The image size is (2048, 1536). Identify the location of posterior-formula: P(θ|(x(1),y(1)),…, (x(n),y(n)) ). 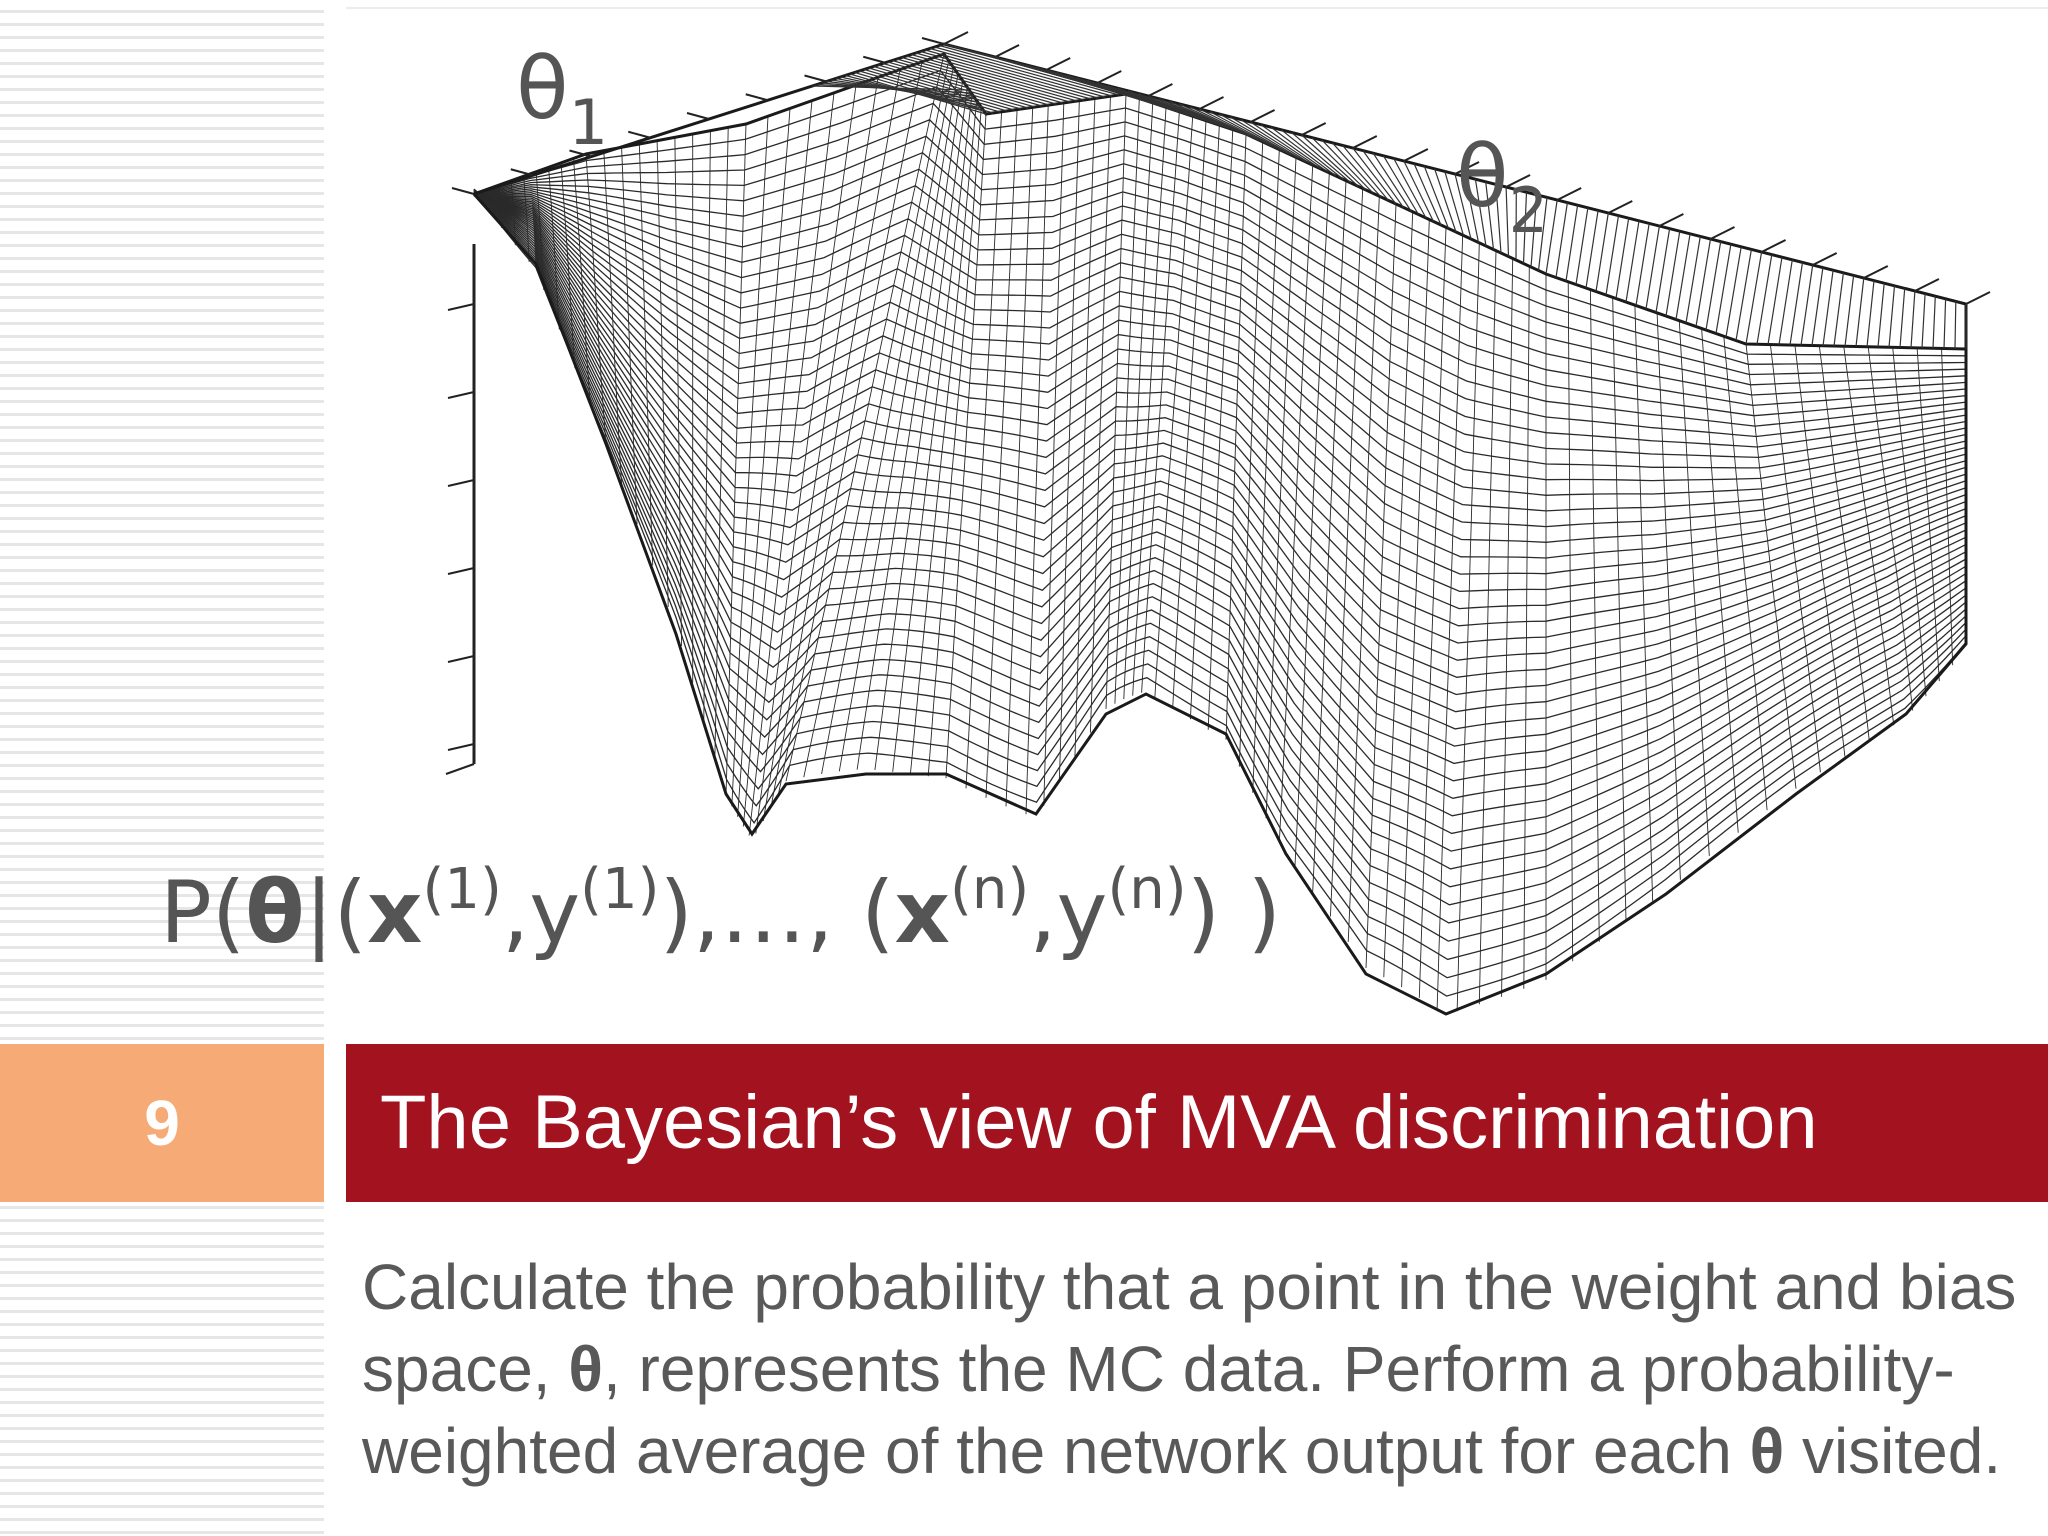
(721, 910).